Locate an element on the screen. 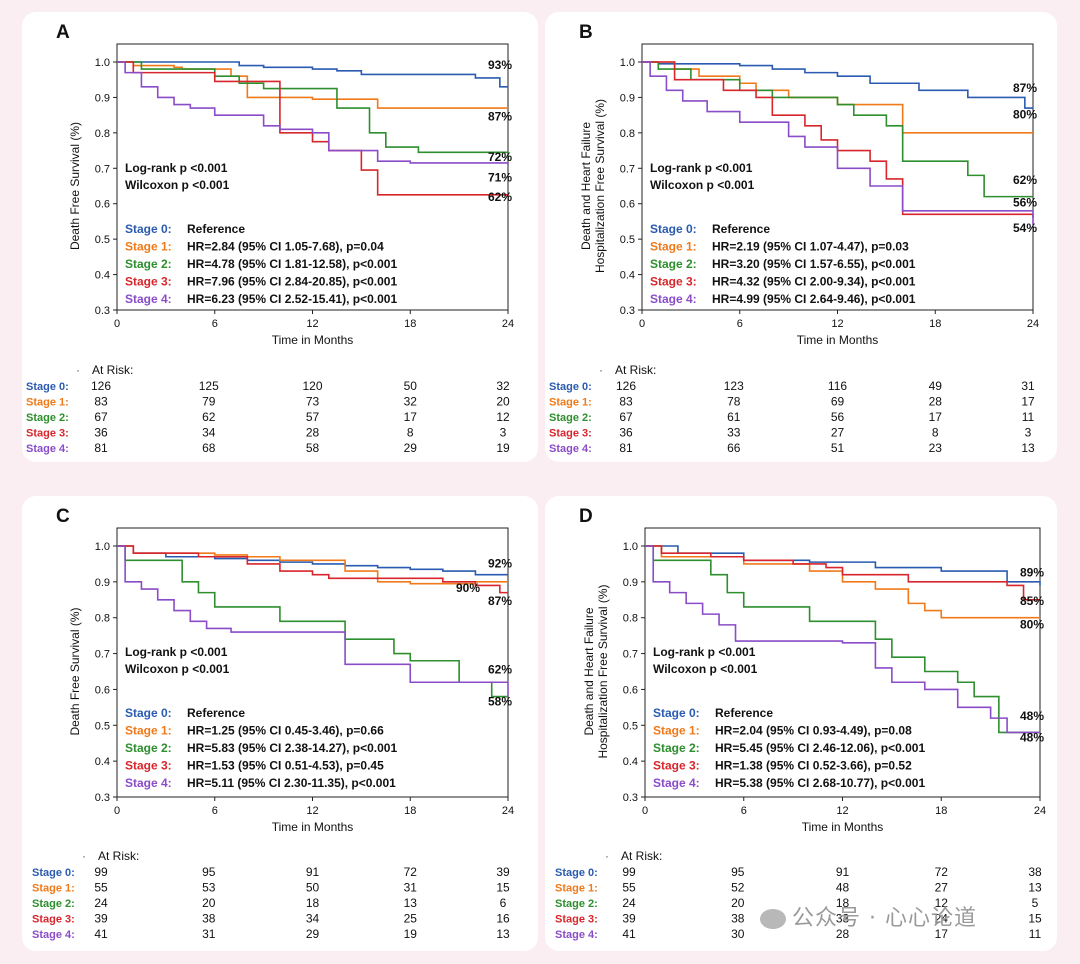 This screenshot has height=964, width=1080. hr-stage-label: Stage 2: is located at coordinates (148, 264).